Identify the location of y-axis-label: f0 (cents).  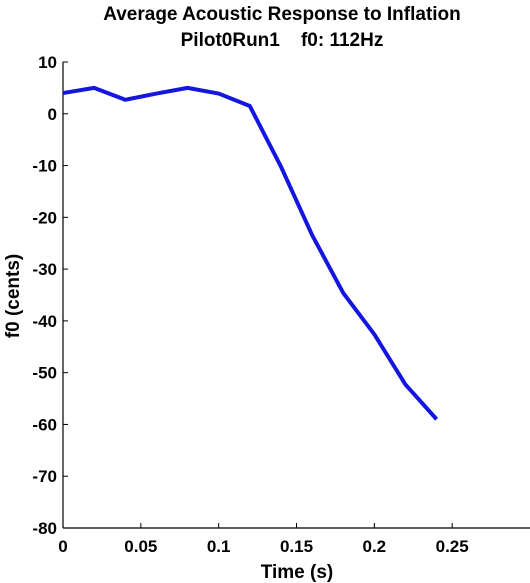
(13, 296).